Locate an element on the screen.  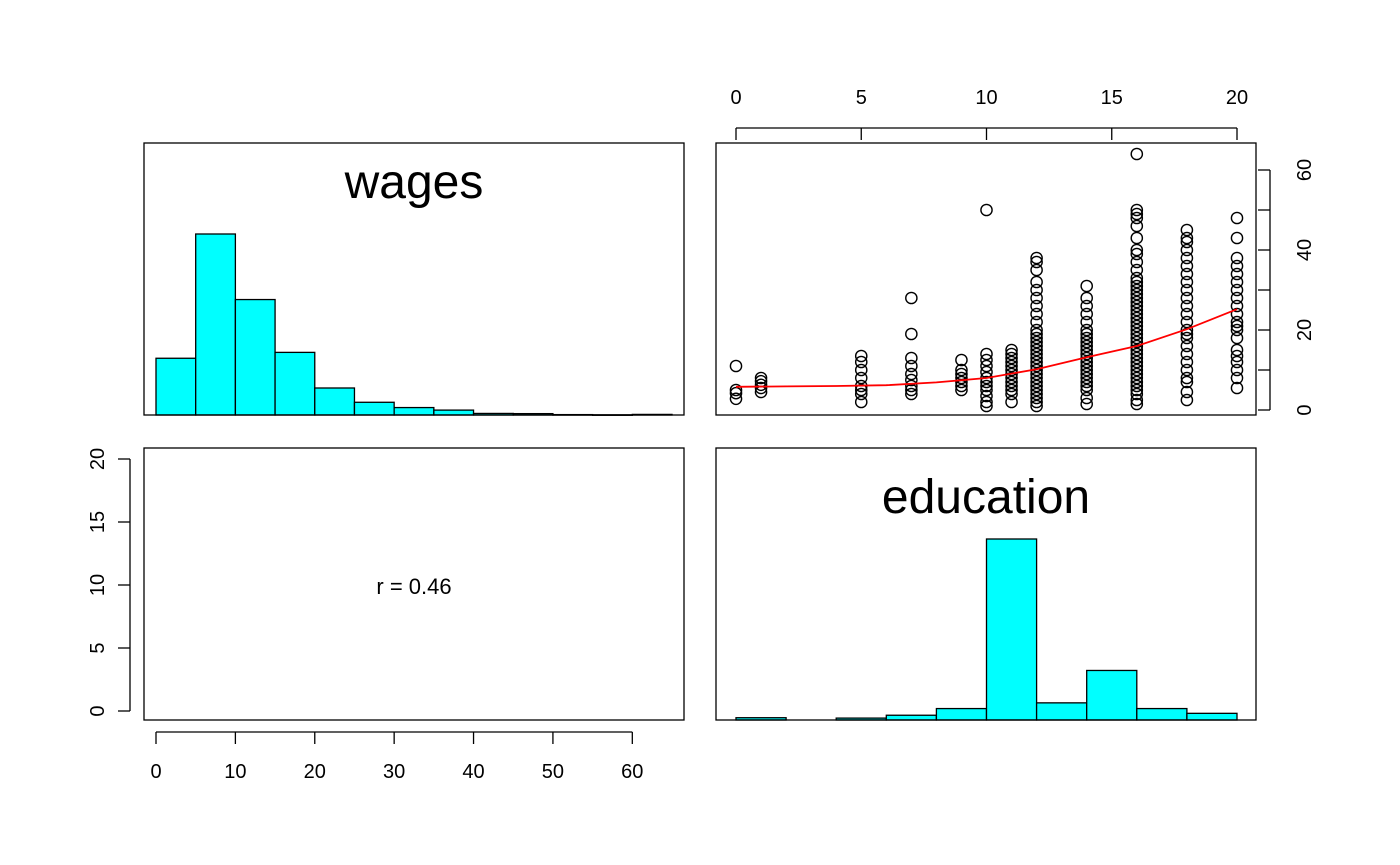
left-axis-tick-label: 5 is located at coordinates (98, 647).